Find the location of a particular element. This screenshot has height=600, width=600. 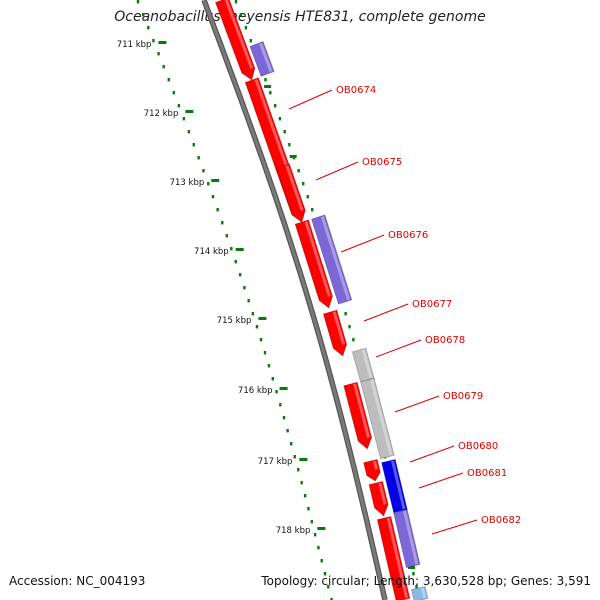

gene-label: OB0676 is located at coordinates (408, 235).